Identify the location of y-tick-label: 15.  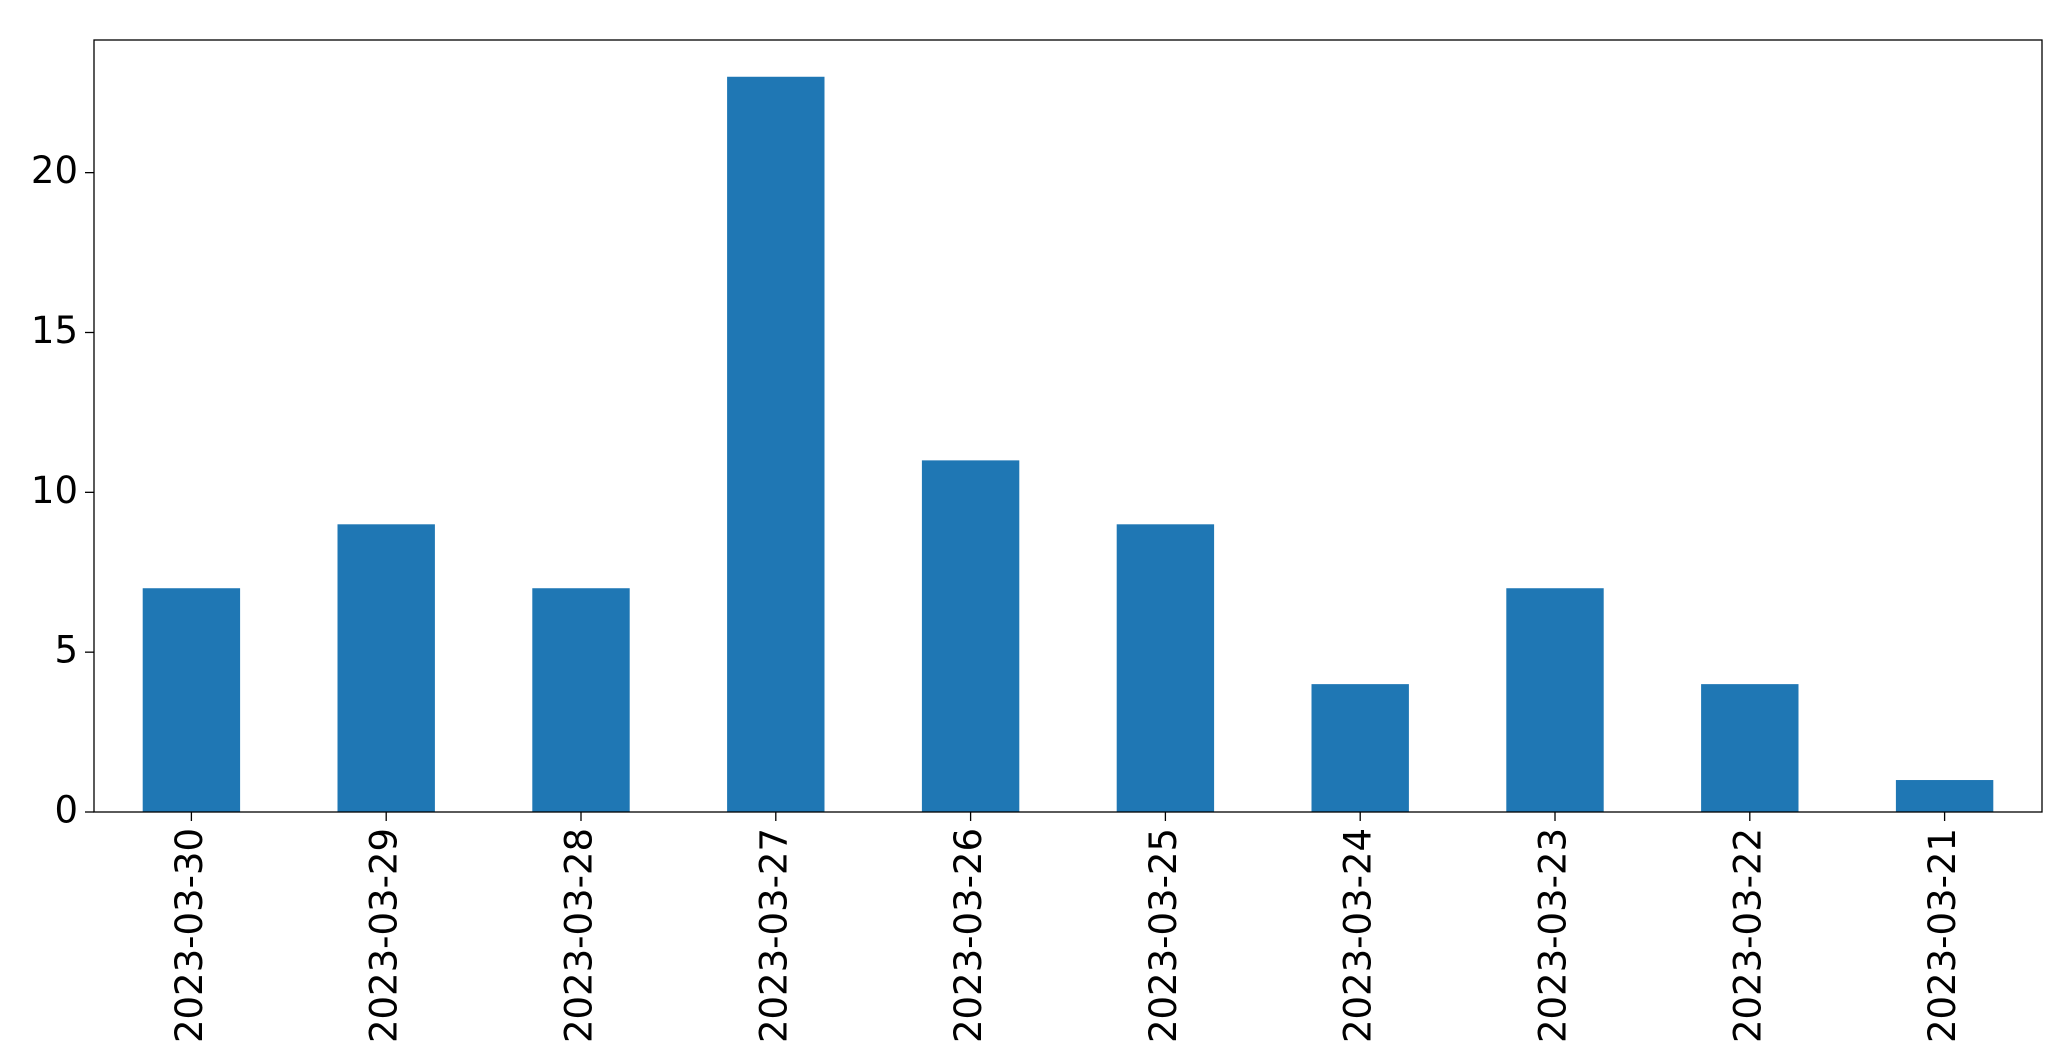
(54, 330).